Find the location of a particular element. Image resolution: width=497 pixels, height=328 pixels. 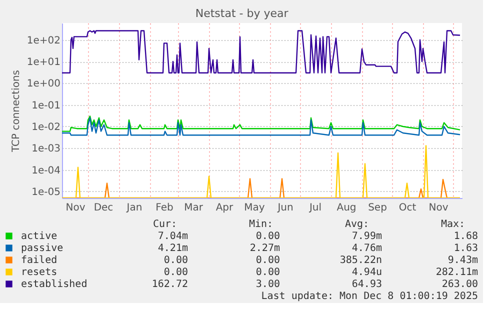

y-axis-title: TCP connections is located at coordinates (16, 112).